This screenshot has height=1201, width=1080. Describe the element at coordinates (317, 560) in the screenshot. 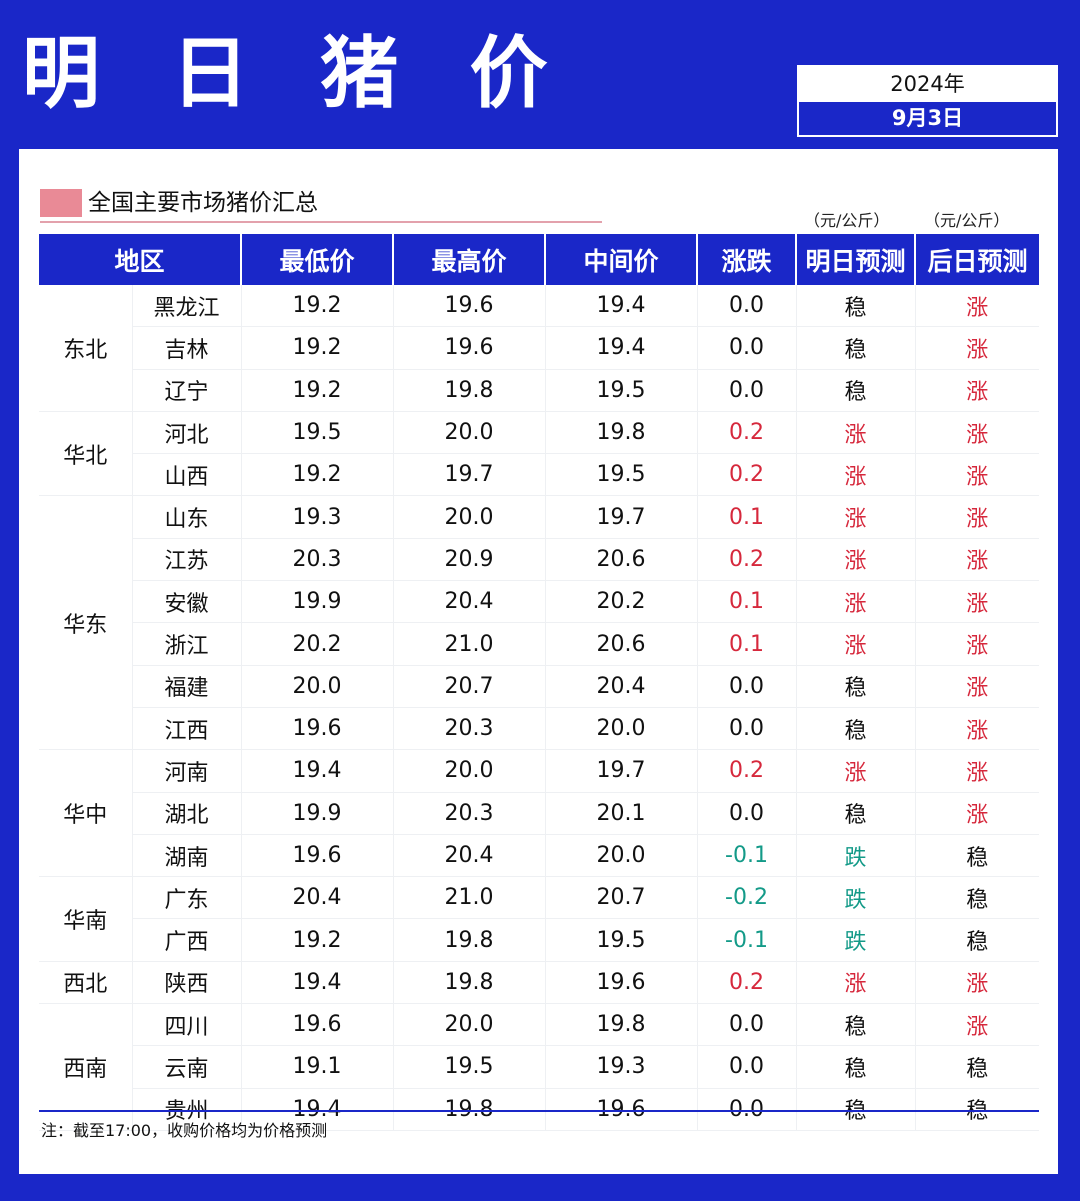

I see `low-price-cell: 20.3` at that location.